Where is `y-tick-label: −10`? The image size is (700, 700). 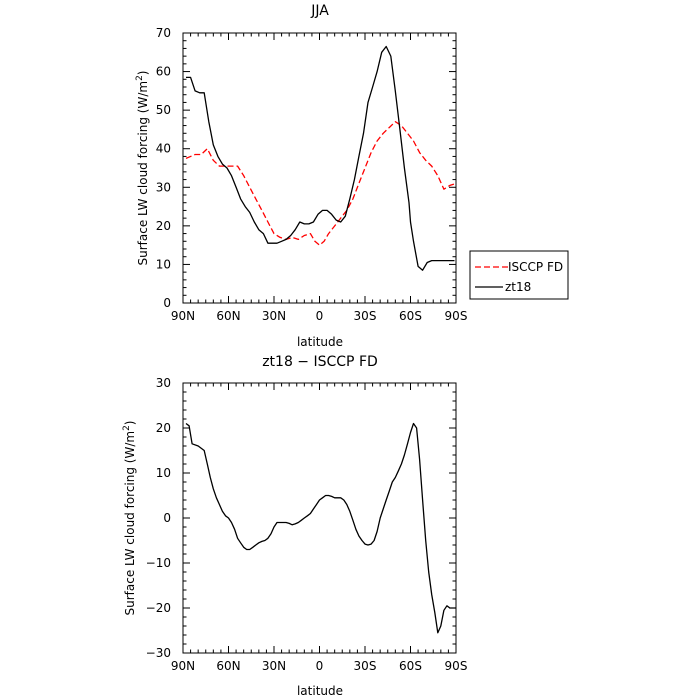 y-tick-label: −10 is located at coordinates (158, 563).